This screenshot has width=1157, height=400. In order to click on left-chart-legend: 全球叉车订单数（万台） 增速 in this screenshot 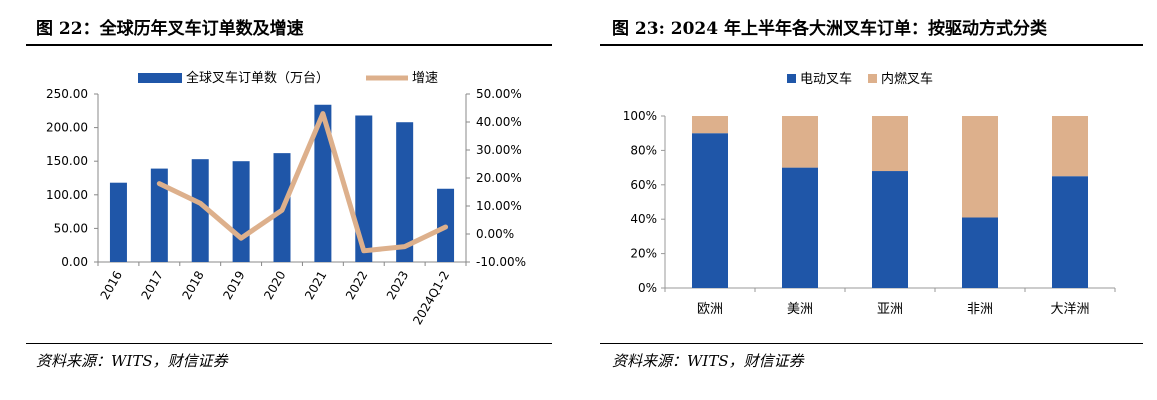, I will do `click(288, 78)`.